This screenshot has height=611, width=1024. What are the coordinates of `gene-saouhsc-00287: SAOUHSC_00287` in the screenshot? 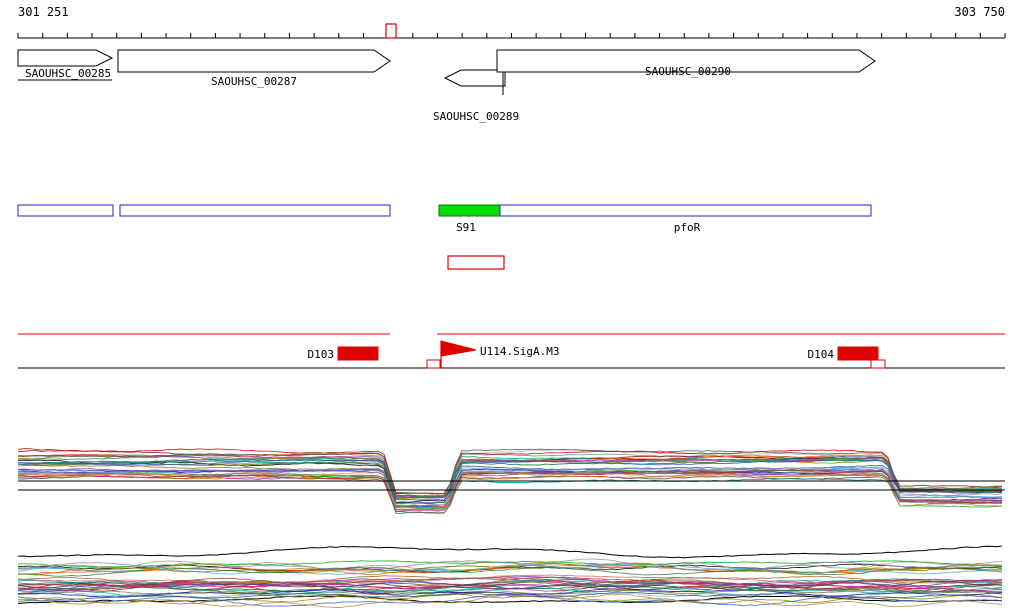 It's located at (254, 68).